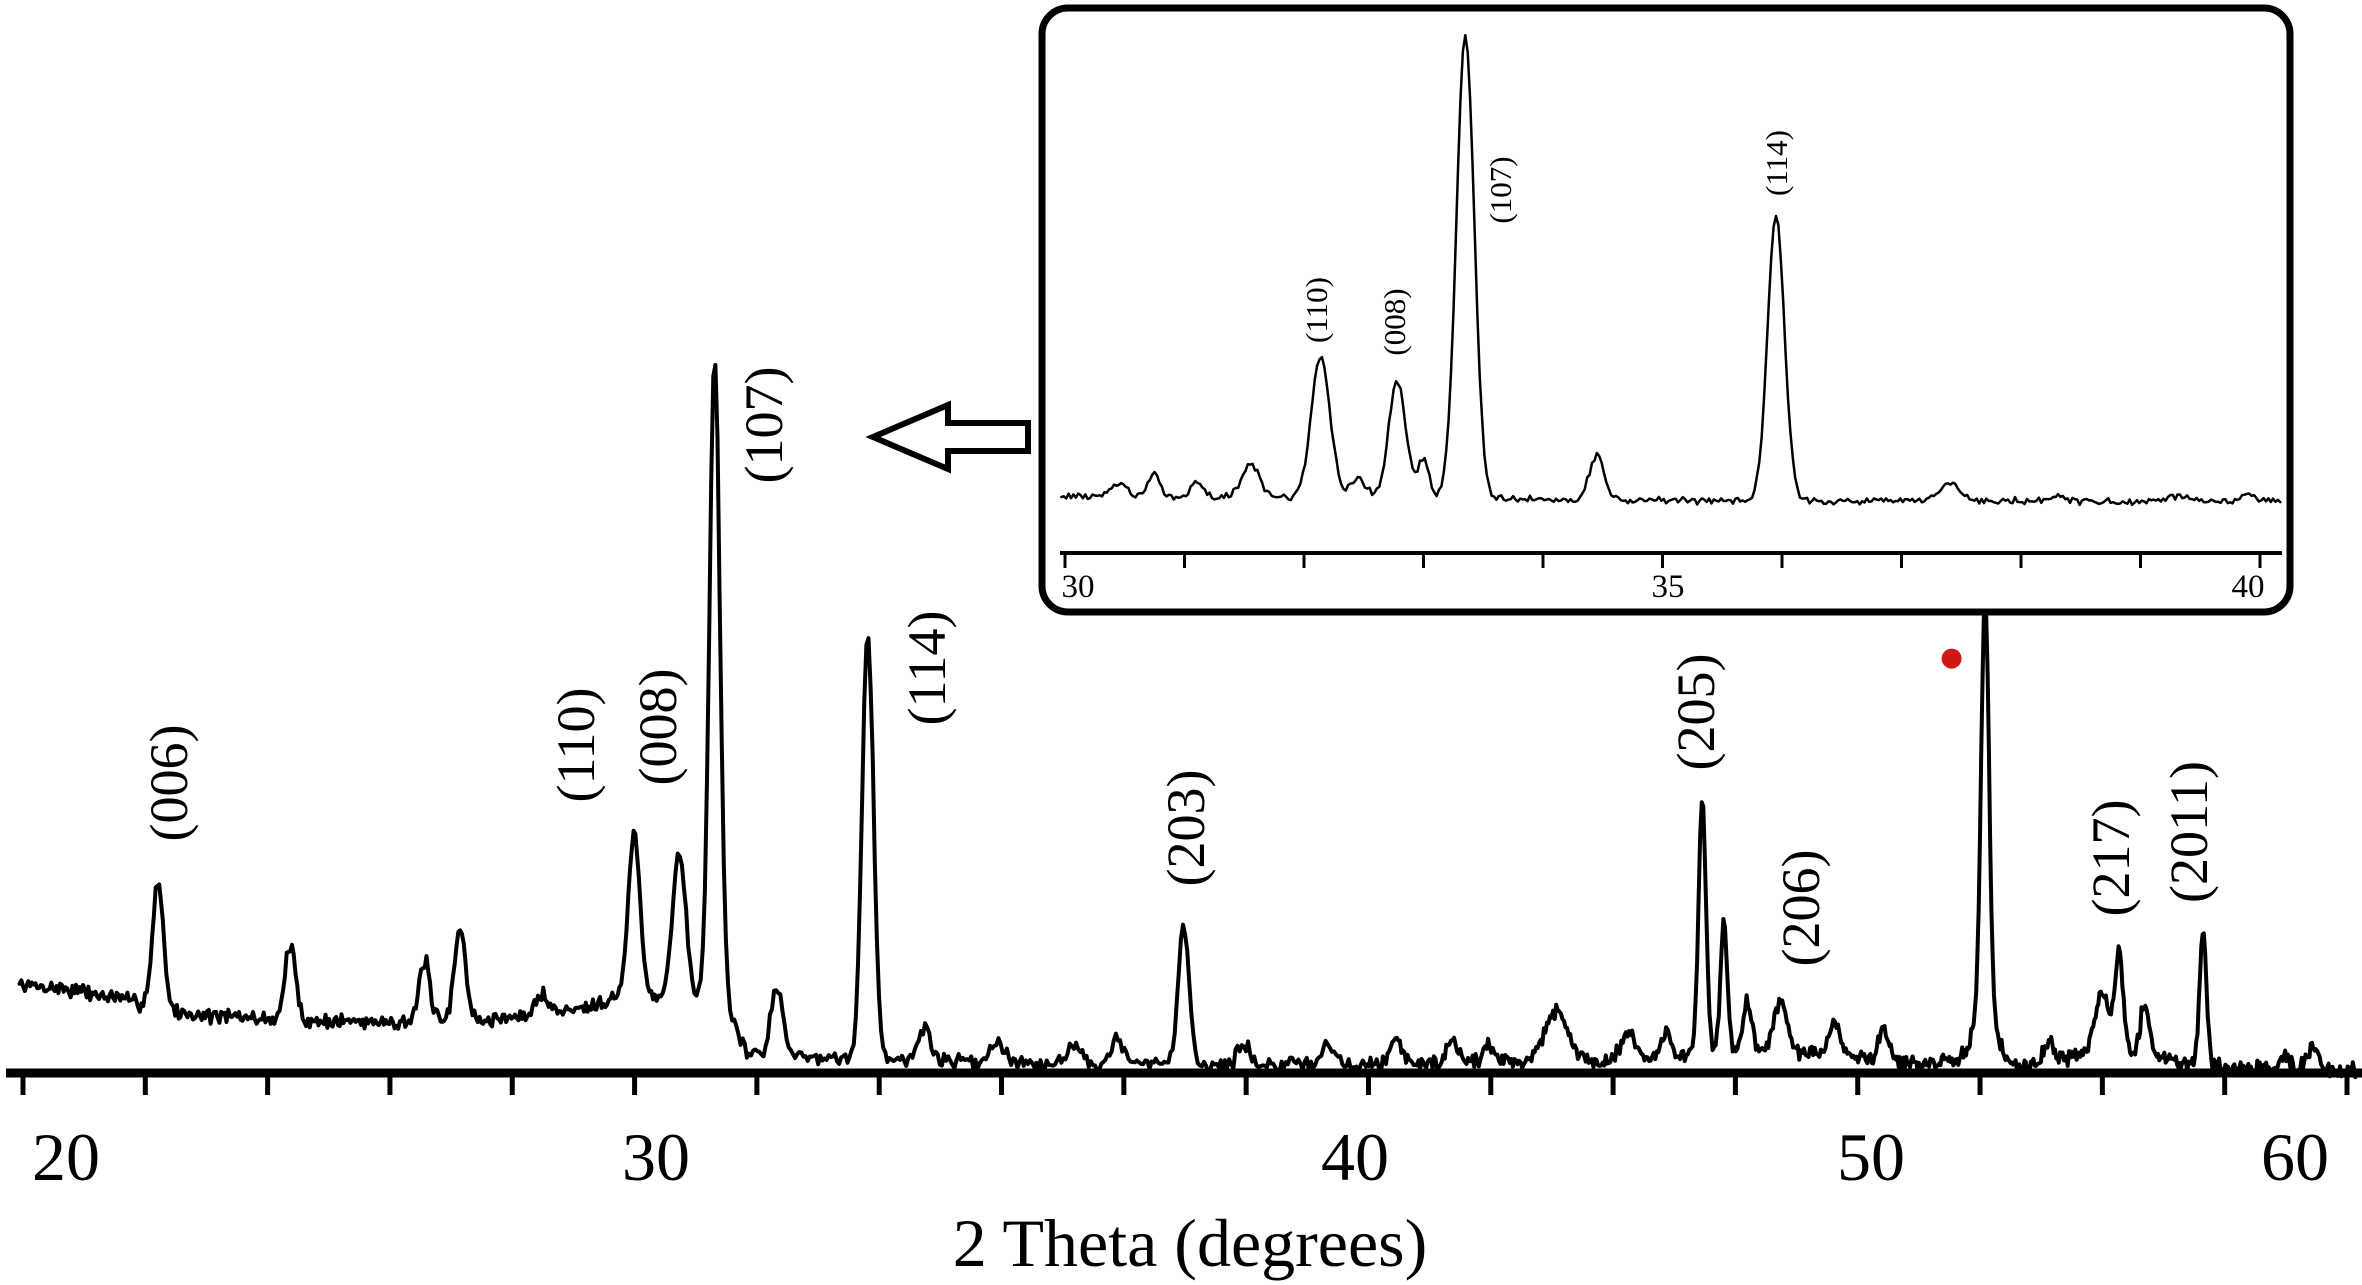 Image resolution: width=2362 pixels, height=1285 pixels. I want to click on inset-peak-label-110: (110), so click(1316, 310).